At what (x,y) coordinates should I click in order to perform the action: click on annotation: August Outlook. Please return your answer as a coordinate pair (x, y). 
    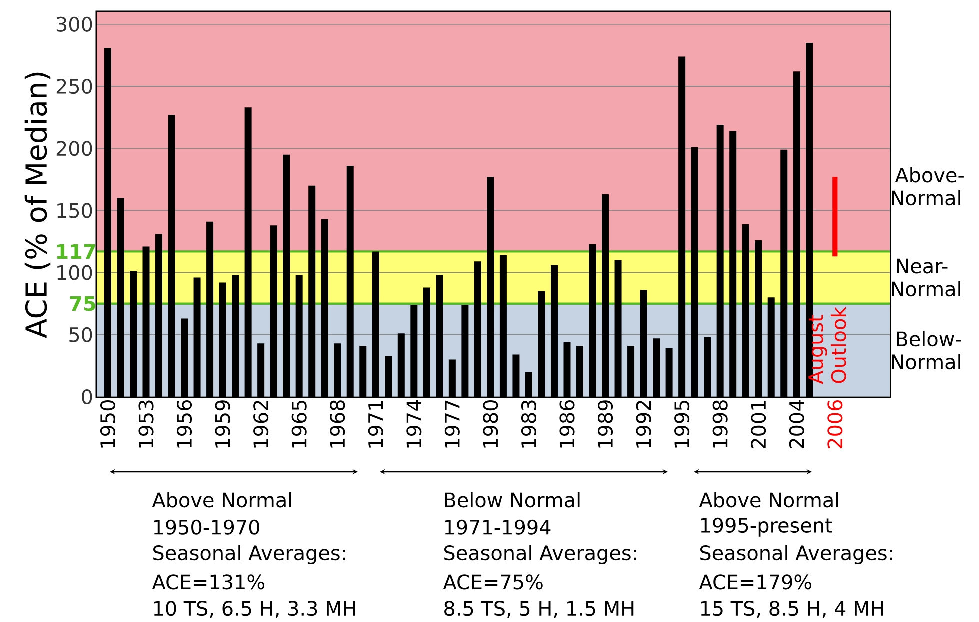
    Looking at the image, I should click on (827, 345).